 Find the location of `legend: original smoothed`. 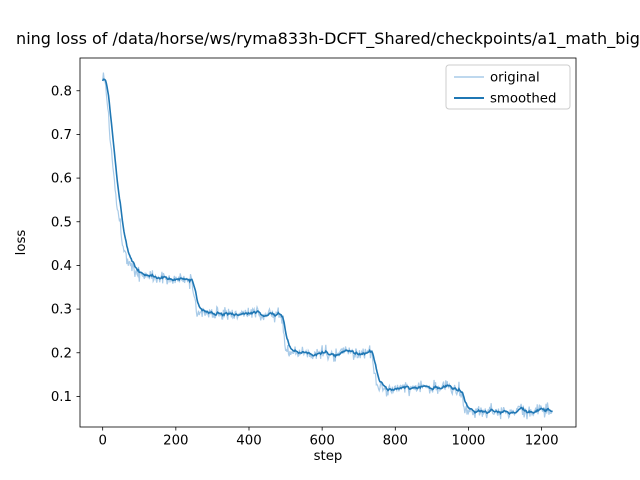

legend: original smoothed is located at coordinates (508, 87).